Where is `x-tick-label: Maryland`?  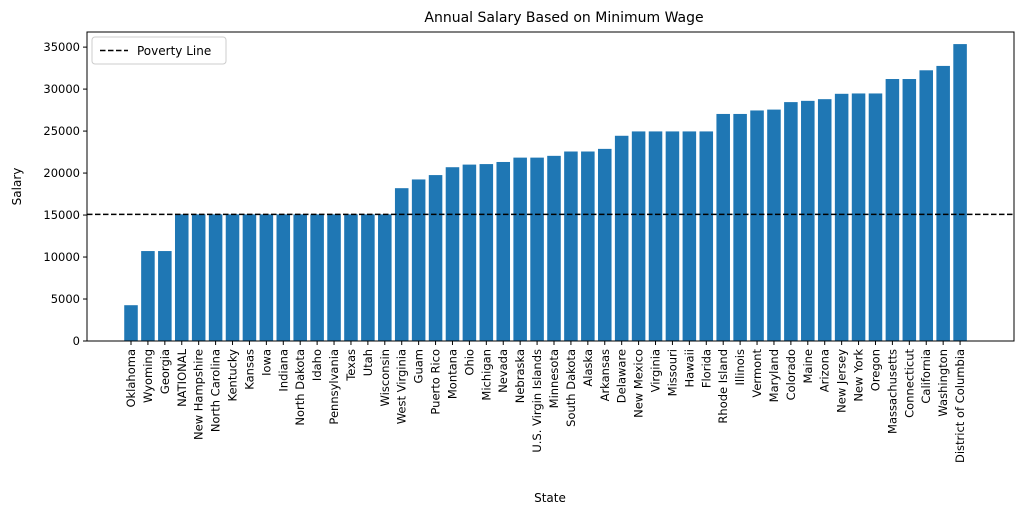
x-tick-label: Maryland is located at coordinates (774, 375).